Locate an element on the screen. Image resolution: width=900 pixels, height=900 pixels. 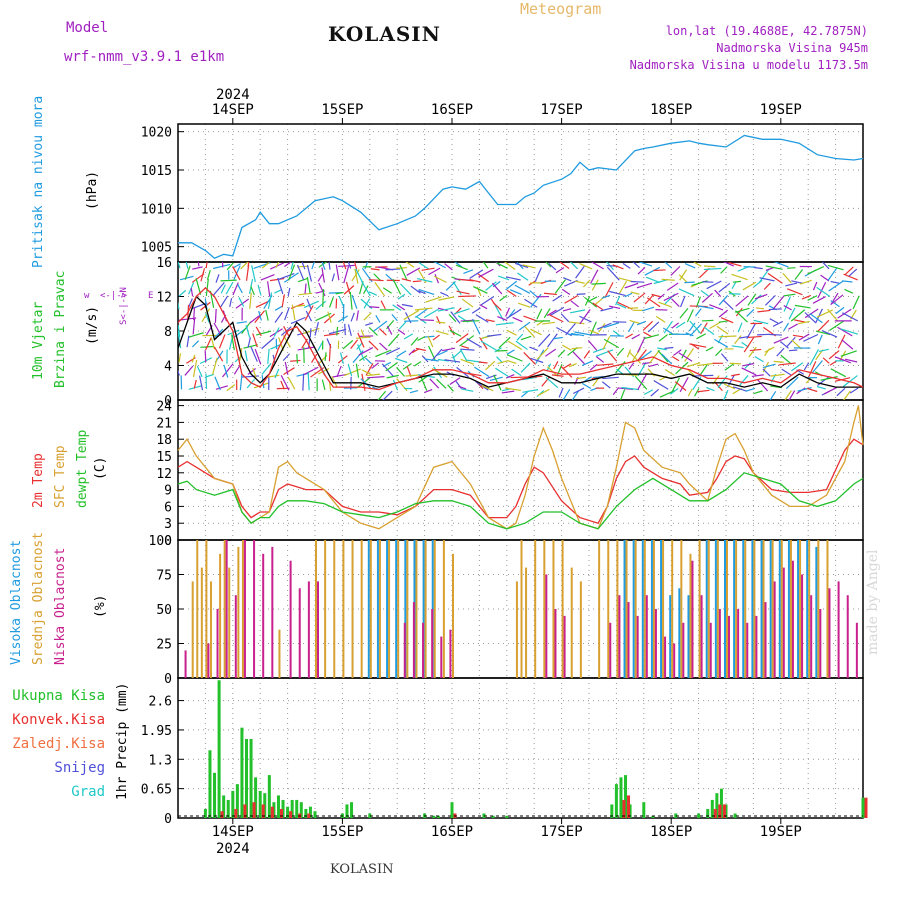
precip-legend-0: Ukupna Kisa is located at coordinates (58, 696).